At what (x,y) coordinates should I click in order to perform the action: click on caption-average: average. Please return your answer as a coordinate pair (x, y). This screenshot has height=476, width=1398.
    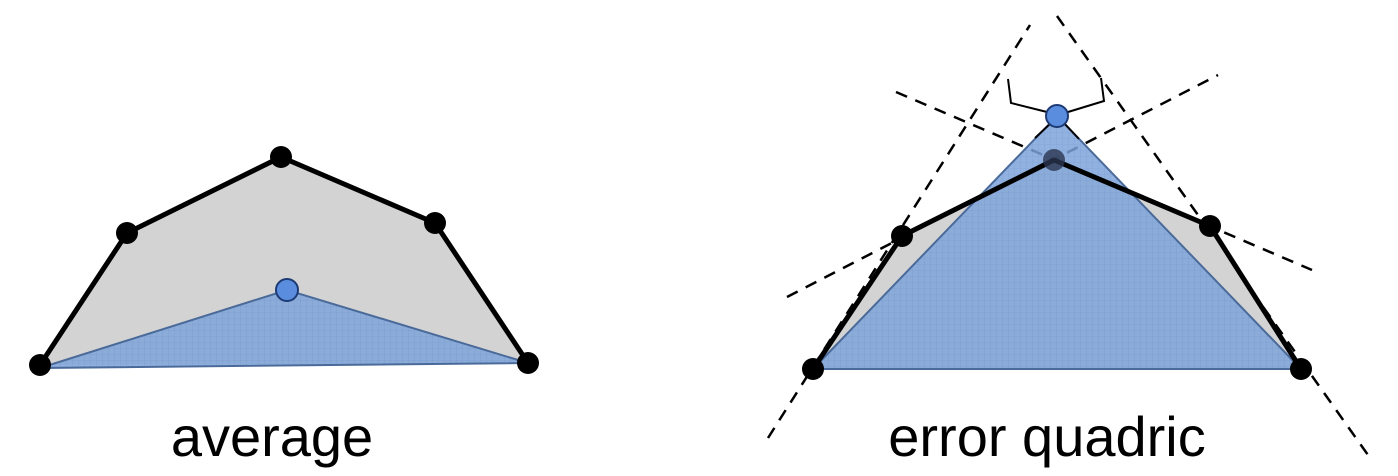
    Looking at the image, I should click on (272, 436).